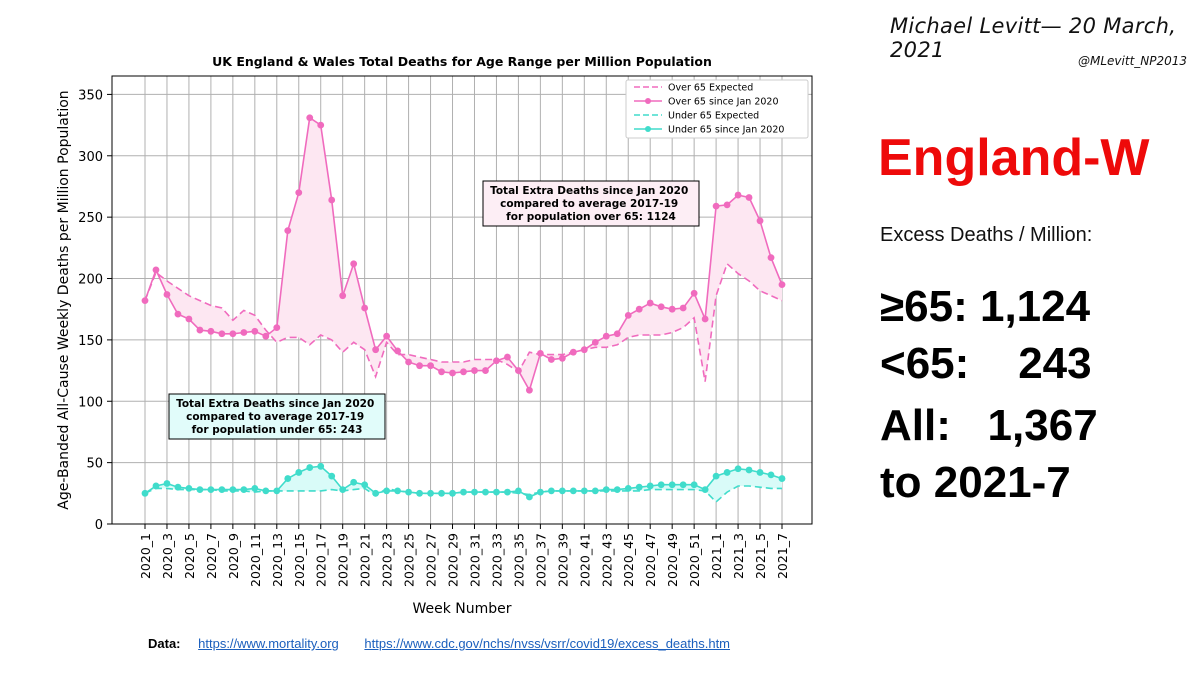 Image resolution: width=1200 pixels, height=675 pixels. I want to click on source-link-mortality: https://www.mortality.org, so click(268, 643).